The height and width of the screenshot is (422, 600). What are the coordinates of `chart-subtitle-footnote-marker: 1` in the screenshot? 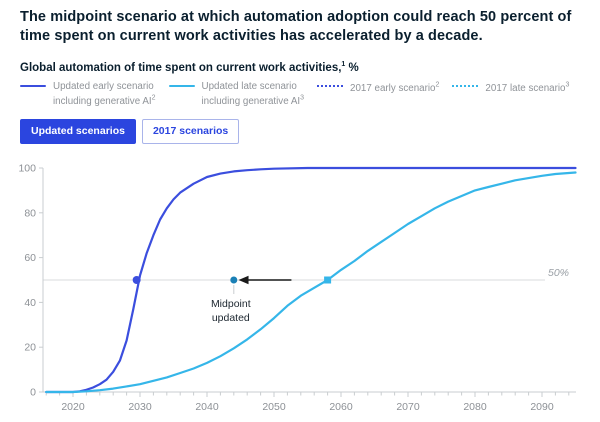 It's located at (343, 64).